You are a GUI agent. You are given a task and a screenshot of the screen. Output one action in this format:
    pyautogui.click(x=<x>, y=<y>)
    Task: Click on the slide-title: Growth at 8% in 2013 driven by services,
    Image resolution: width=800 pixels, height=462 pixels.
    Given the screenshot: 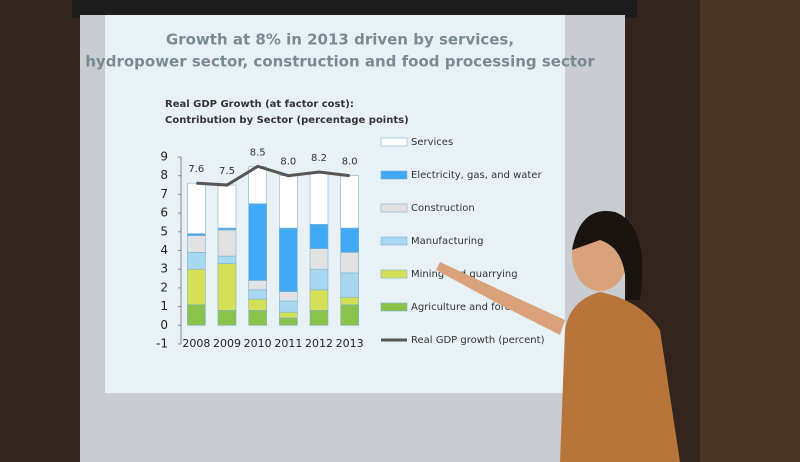 What is the action you would take?
    pyautogui.click(x=340, y=40)
    